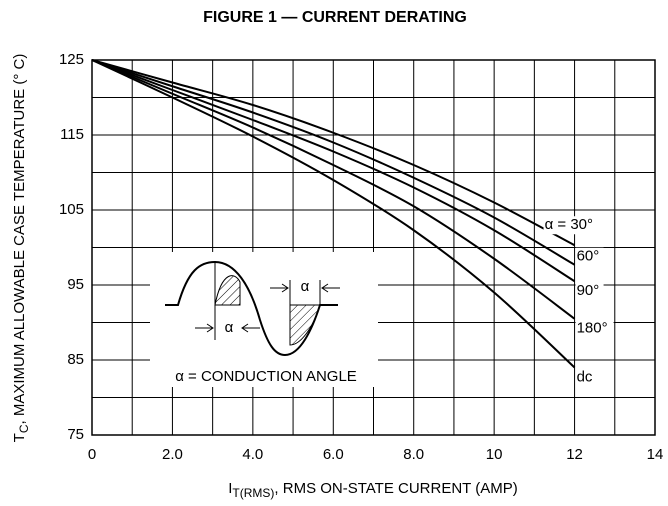 This screenshot has height=506, width=668. Describe the element at coordinates (413, 454) in the screenshot. I see `x-tick-label: 8.0` at that location.